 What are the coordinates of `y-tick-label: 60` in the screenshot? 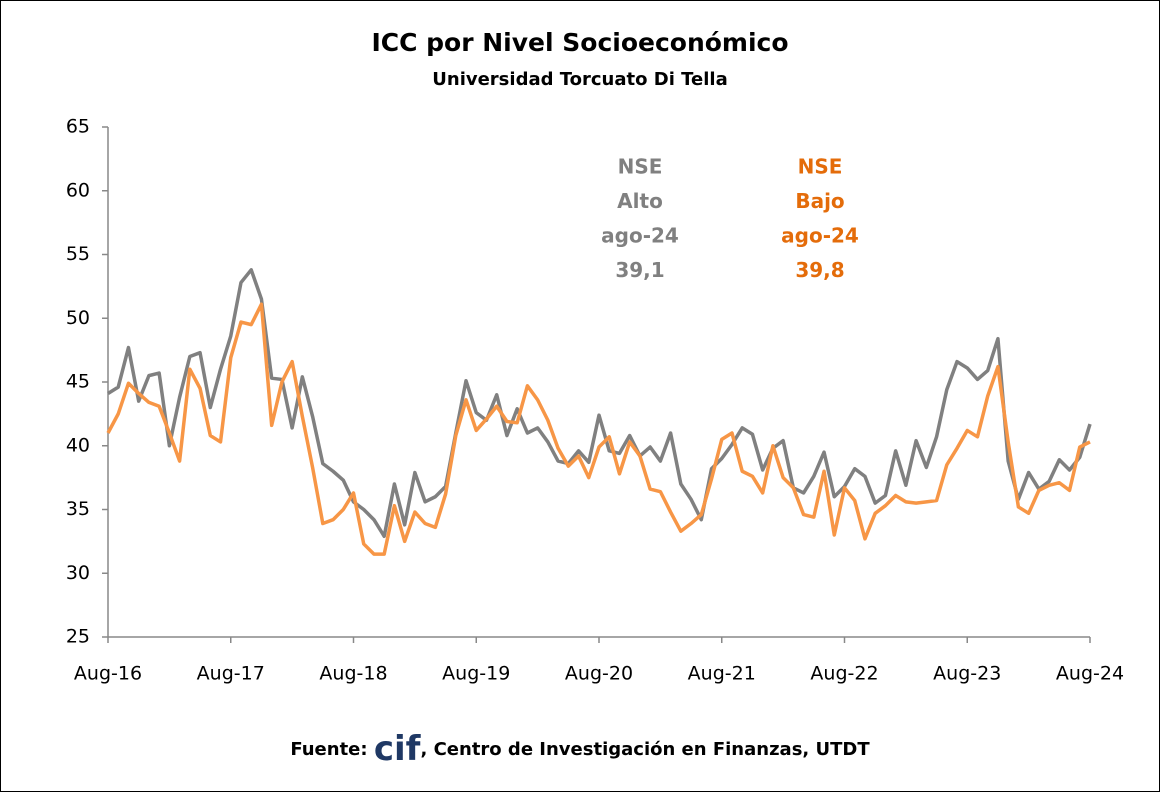 It's located at (78, 190).